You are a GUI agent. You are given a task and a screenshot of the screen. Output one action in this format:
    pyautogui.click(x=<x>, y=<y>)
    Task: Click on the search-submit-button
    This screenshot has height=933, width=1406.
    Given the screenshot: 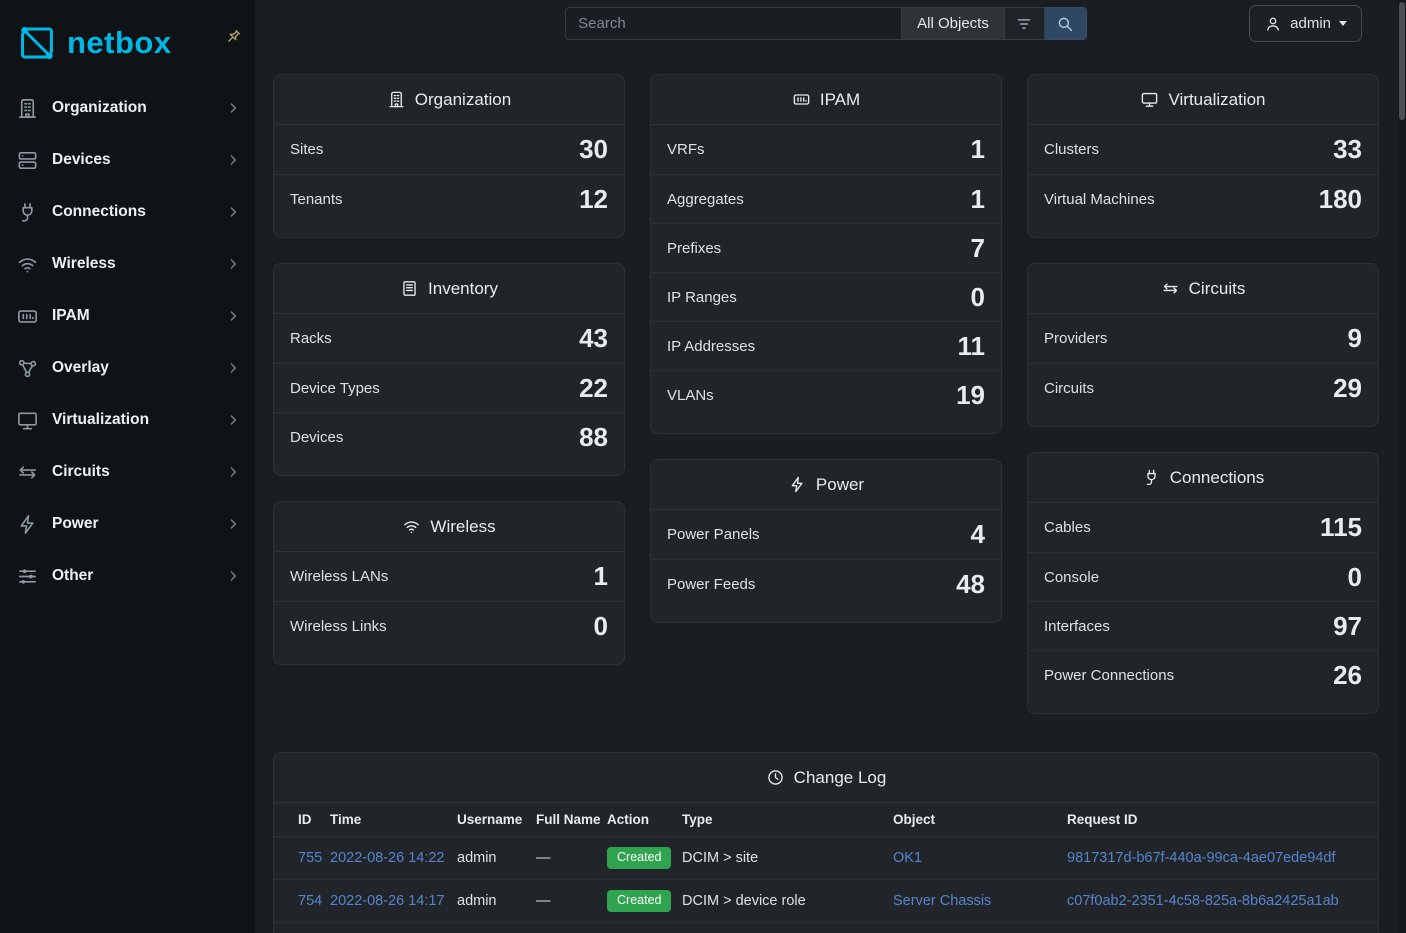 What is the action you would take?
    pyautogui.click(x=1065, y=23)
    